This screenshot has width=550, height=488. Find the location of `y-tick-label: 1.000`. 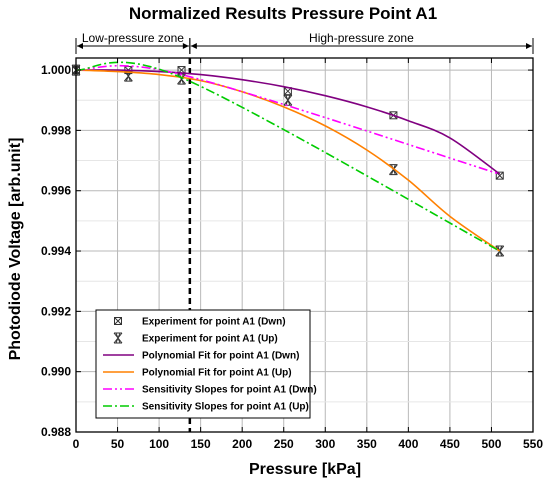

y-tick-label: 1.000 is located at coordinates (56, 70).